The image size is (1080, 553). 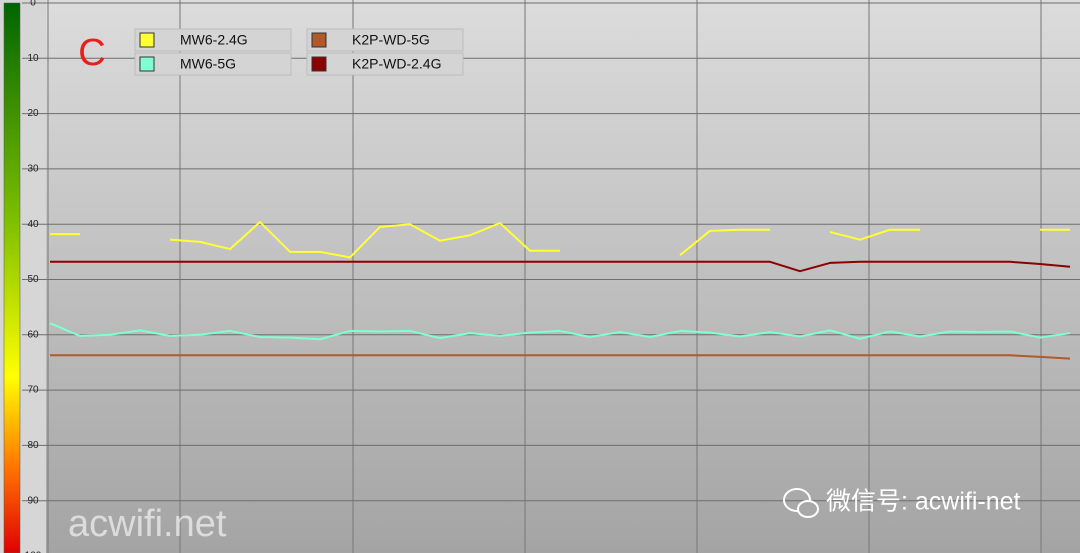 I want to click on y-tick-label: 20, so click(x=33, y=113).